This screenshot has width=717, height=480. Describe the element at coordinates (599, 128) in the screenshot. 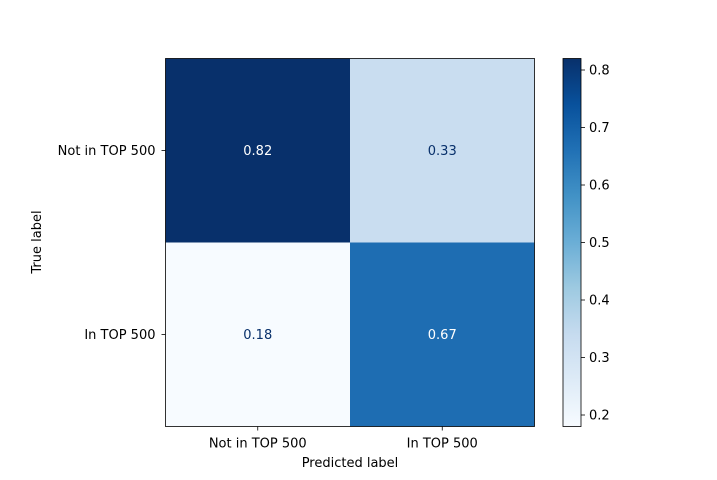

I see `colorbar-tick-label: 0.7` at that location.